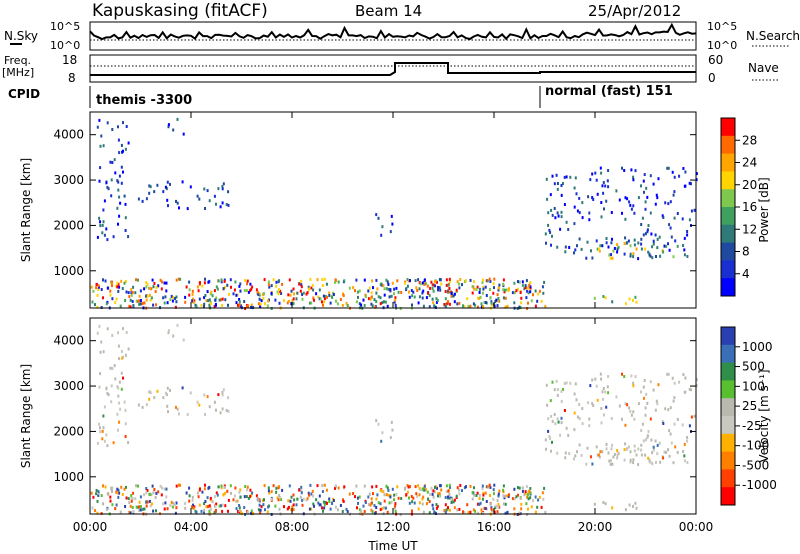  Describe the element at coordinates (494, 527) in the screenshot. I see `x-tick-label: 16:00` at that location.